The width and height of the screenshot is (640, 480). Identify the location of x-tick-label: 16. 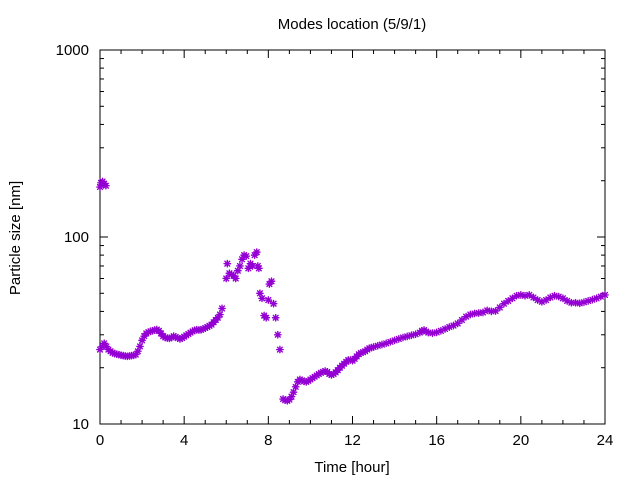
(436, 440).